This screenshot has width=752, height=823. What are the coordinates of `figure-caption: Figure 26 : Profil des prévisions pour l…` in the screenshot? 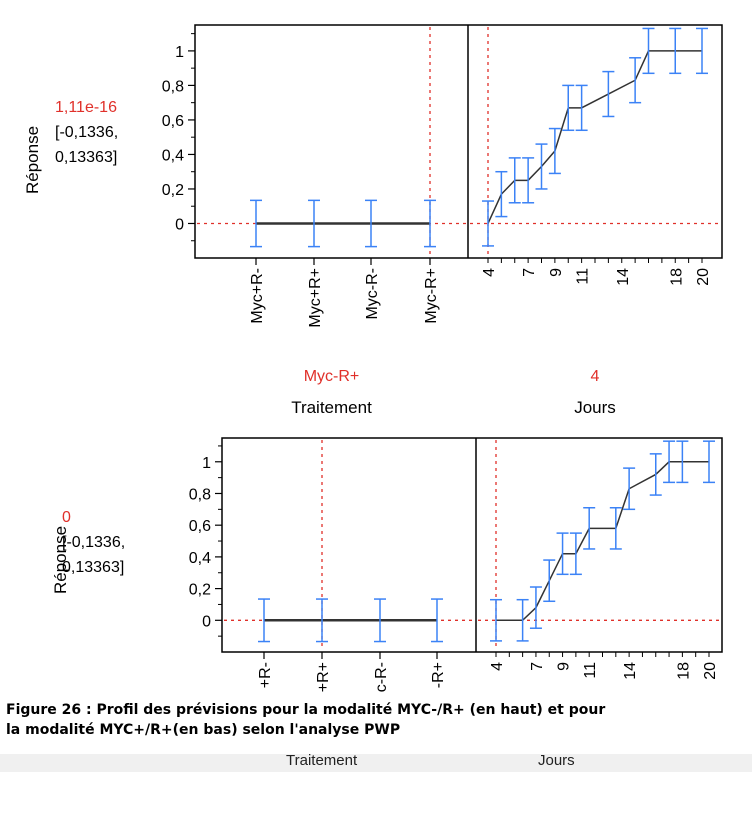 It's located at (376, 720).